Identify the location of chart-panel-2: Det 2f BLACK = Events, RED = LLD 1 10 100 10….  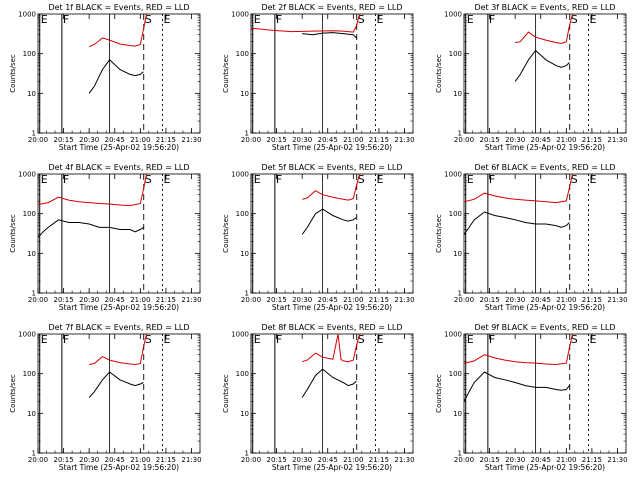
(318, 77).